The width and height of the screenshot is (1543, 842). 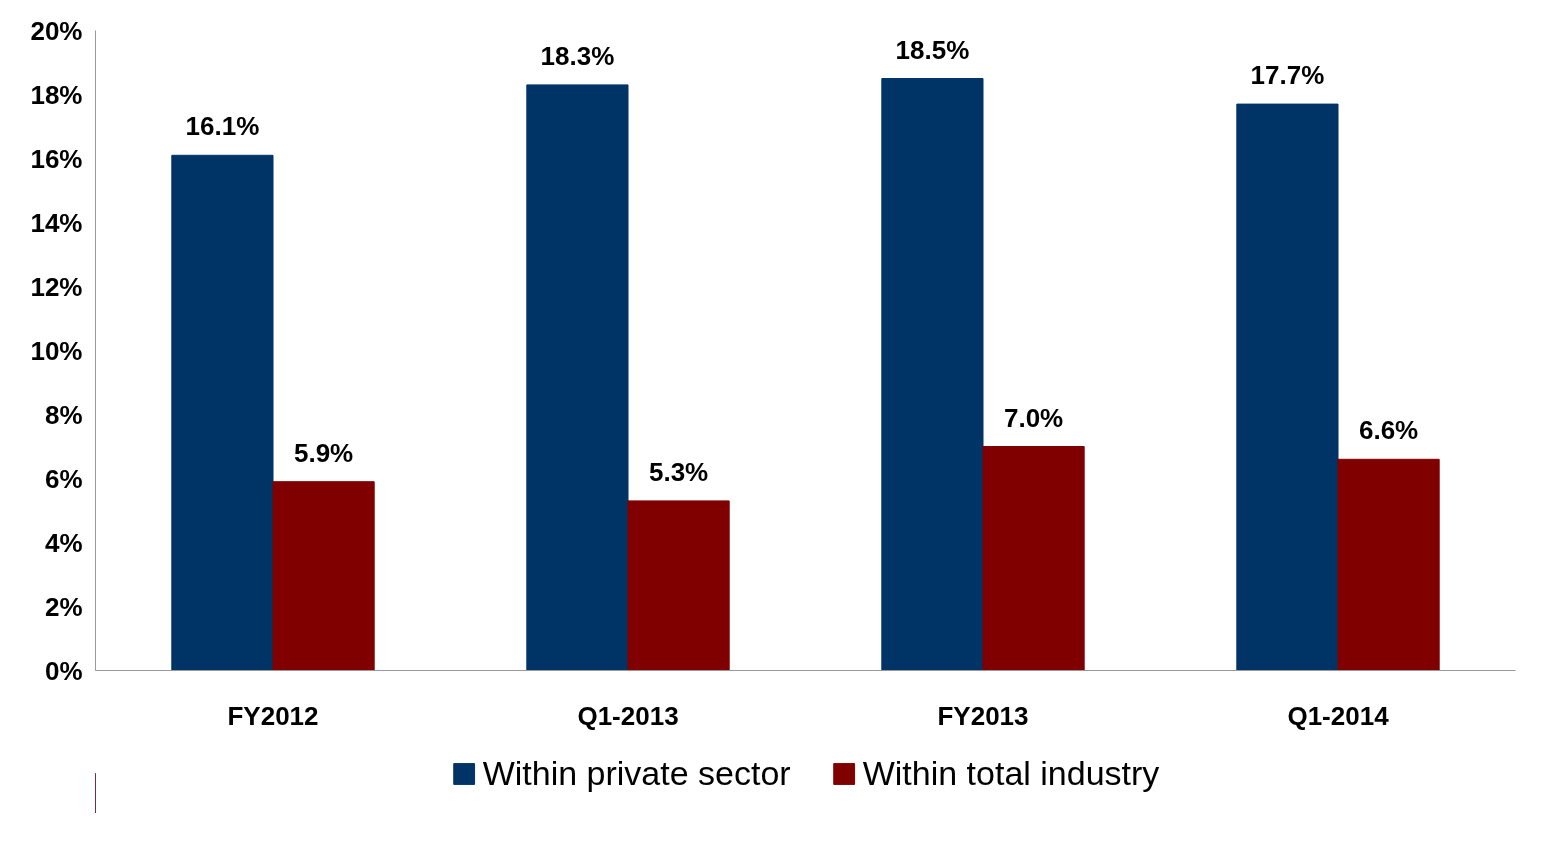 I want to click on data-label: 6.6%, so click(x=1388, y=430).